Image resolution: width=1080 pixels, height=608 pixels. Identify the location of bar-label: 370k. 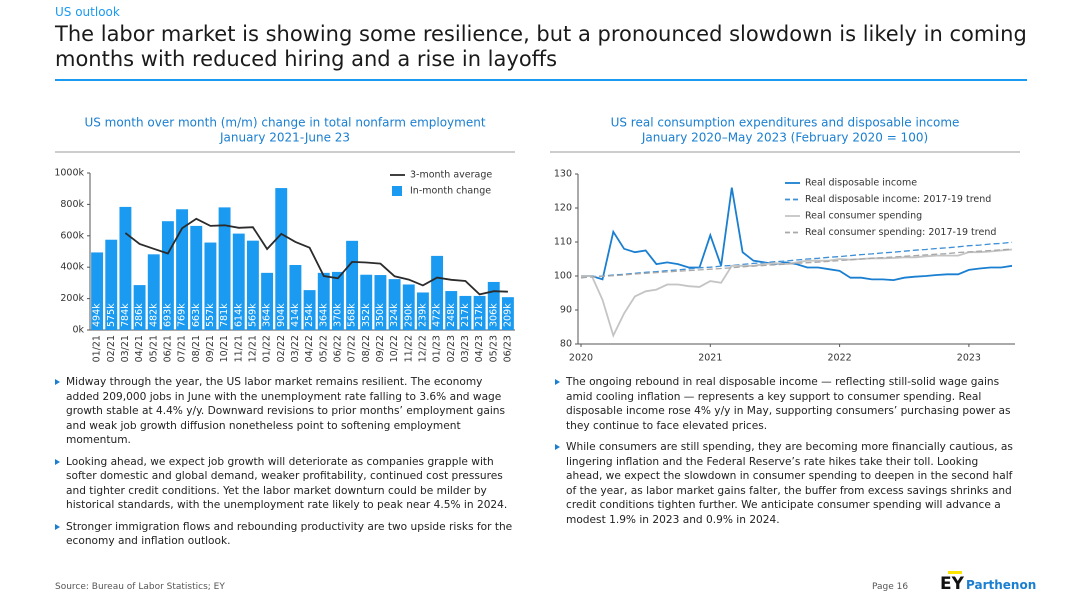
(337, 315).